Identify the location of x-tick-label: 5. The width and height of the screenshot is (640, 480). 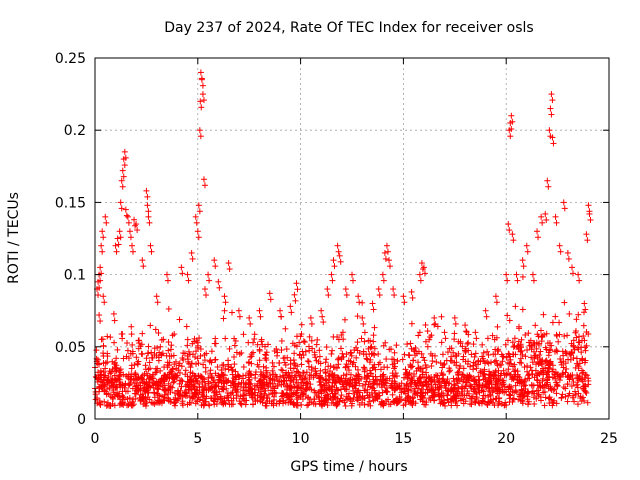
(197, 439).